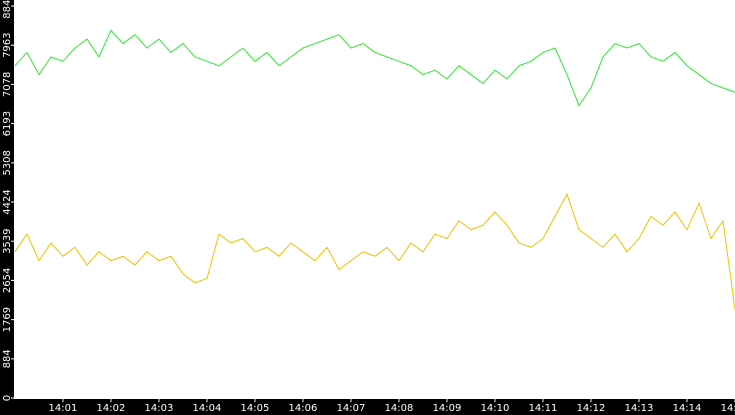 This screenshot has height=415, width=735. What do you see at coordinates (7, 201) in the screenshot?
I see `y-tick-label: 4424` at bounding box center [7, 201].